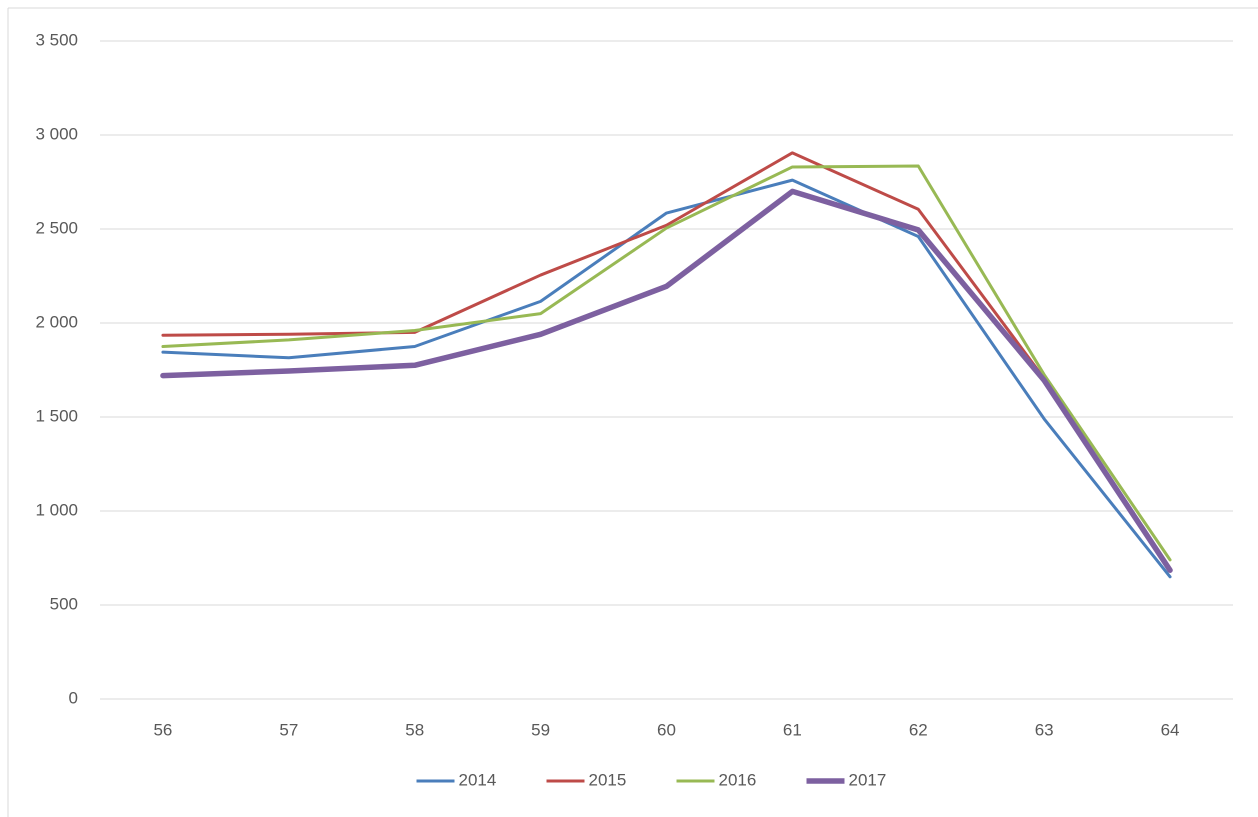 The image size is (1258, 817). What do you see at coordinates (1170, 729) in the screenshot?
I see `x-tick-label: 64` at bounding box center [1170, 729].